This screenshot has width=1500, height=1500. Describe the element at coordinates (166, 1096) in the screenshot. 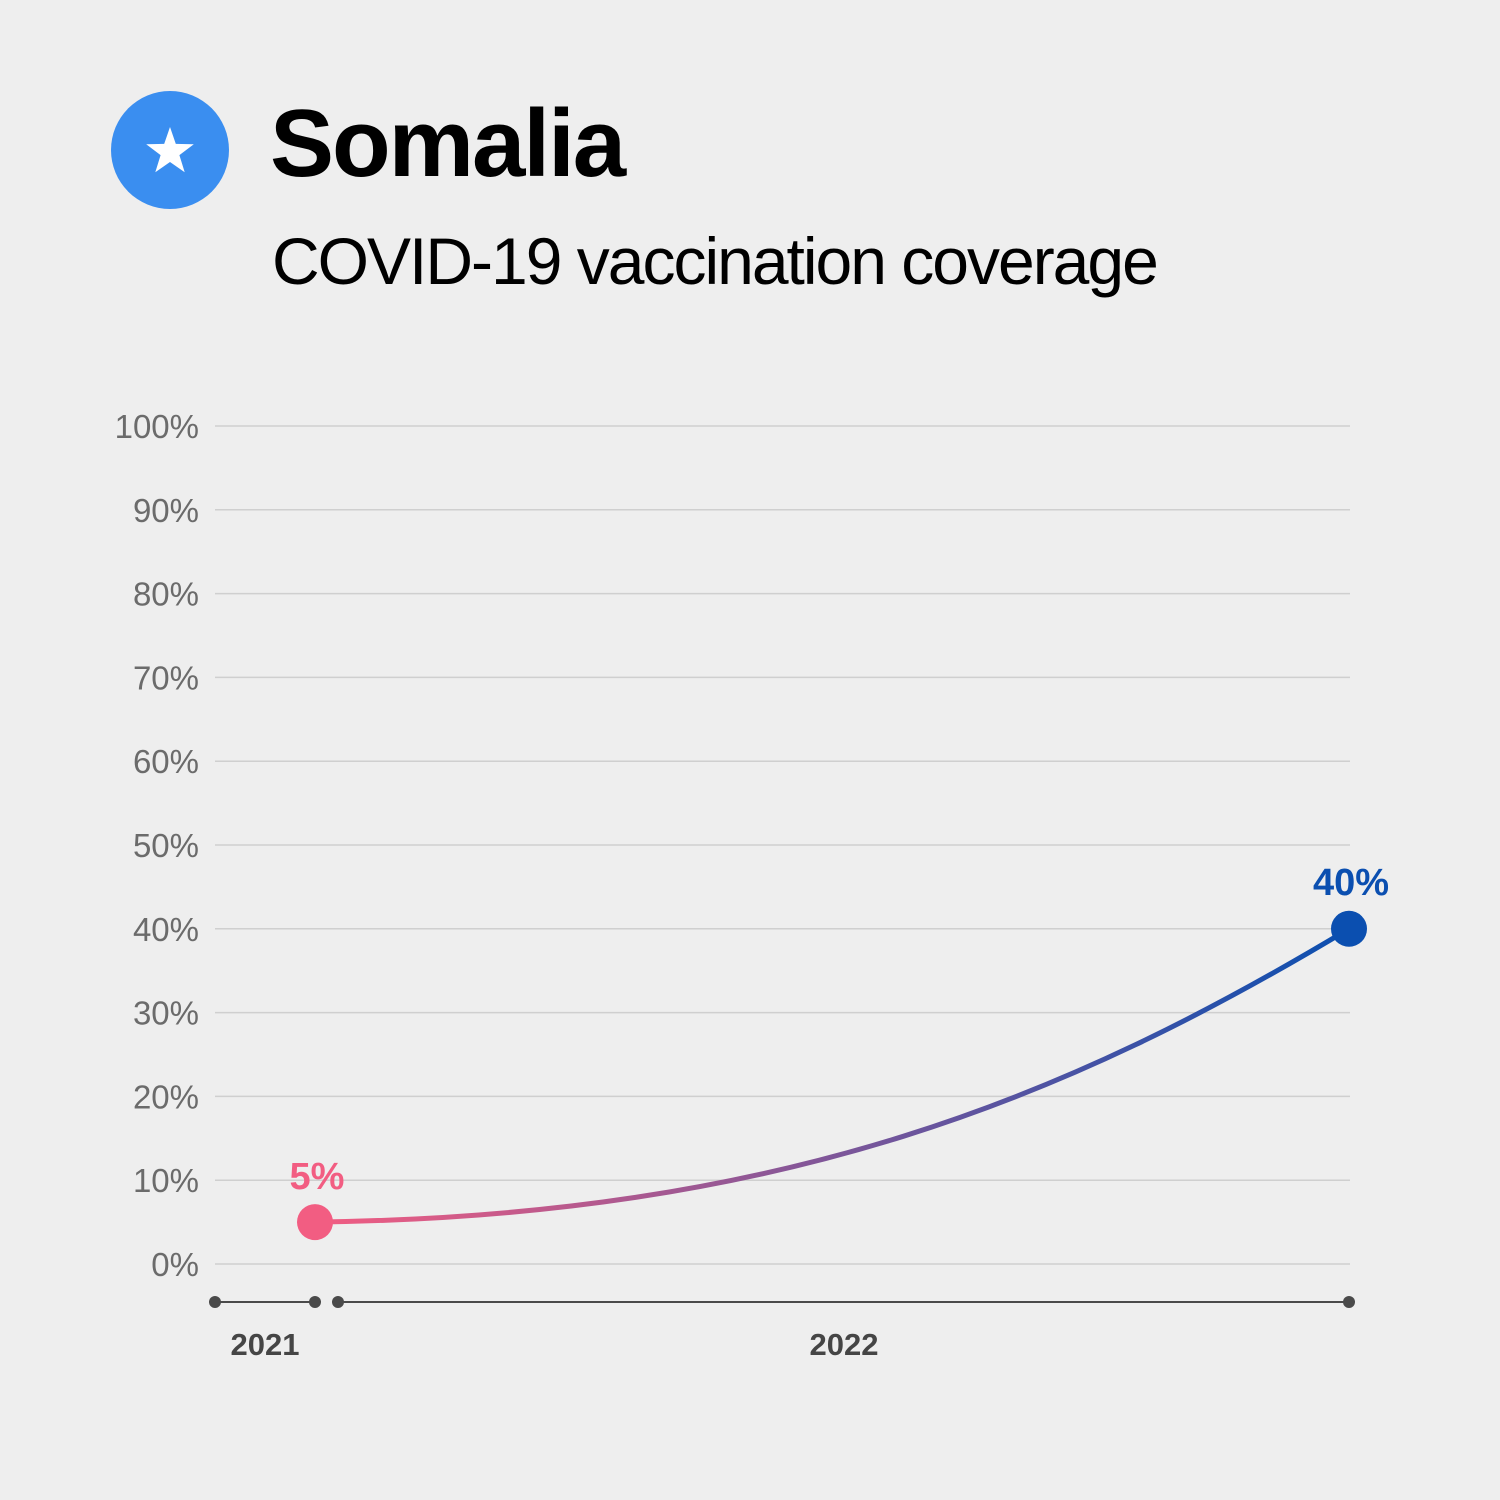

I see `y-tick-label-20: 20%` at that location.